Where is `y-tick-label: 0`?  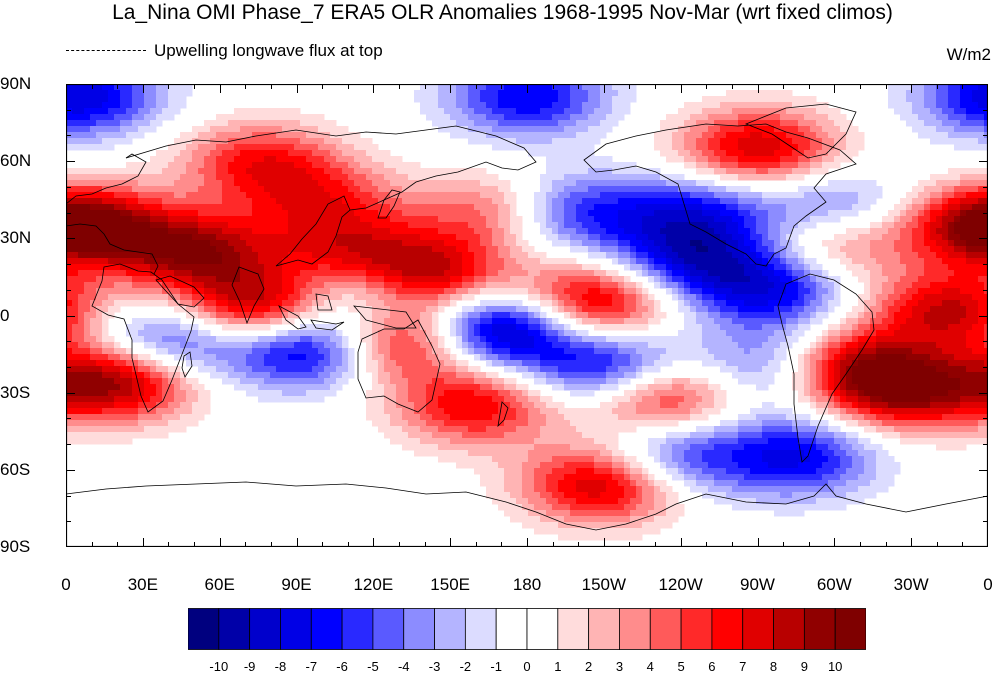 y-tick-label: 0 is located at coordinates (5, 315).